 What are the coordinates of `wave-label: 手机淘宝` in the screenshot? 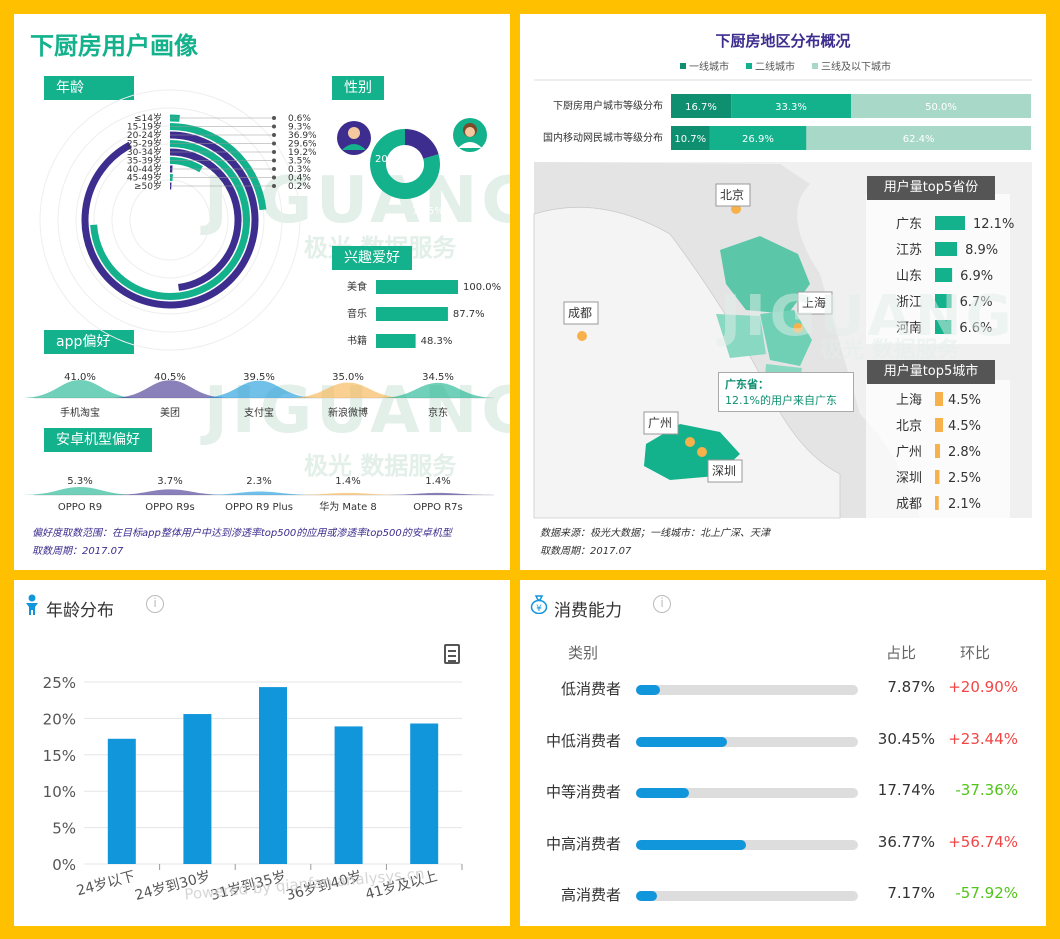 It's located at (80, 412).